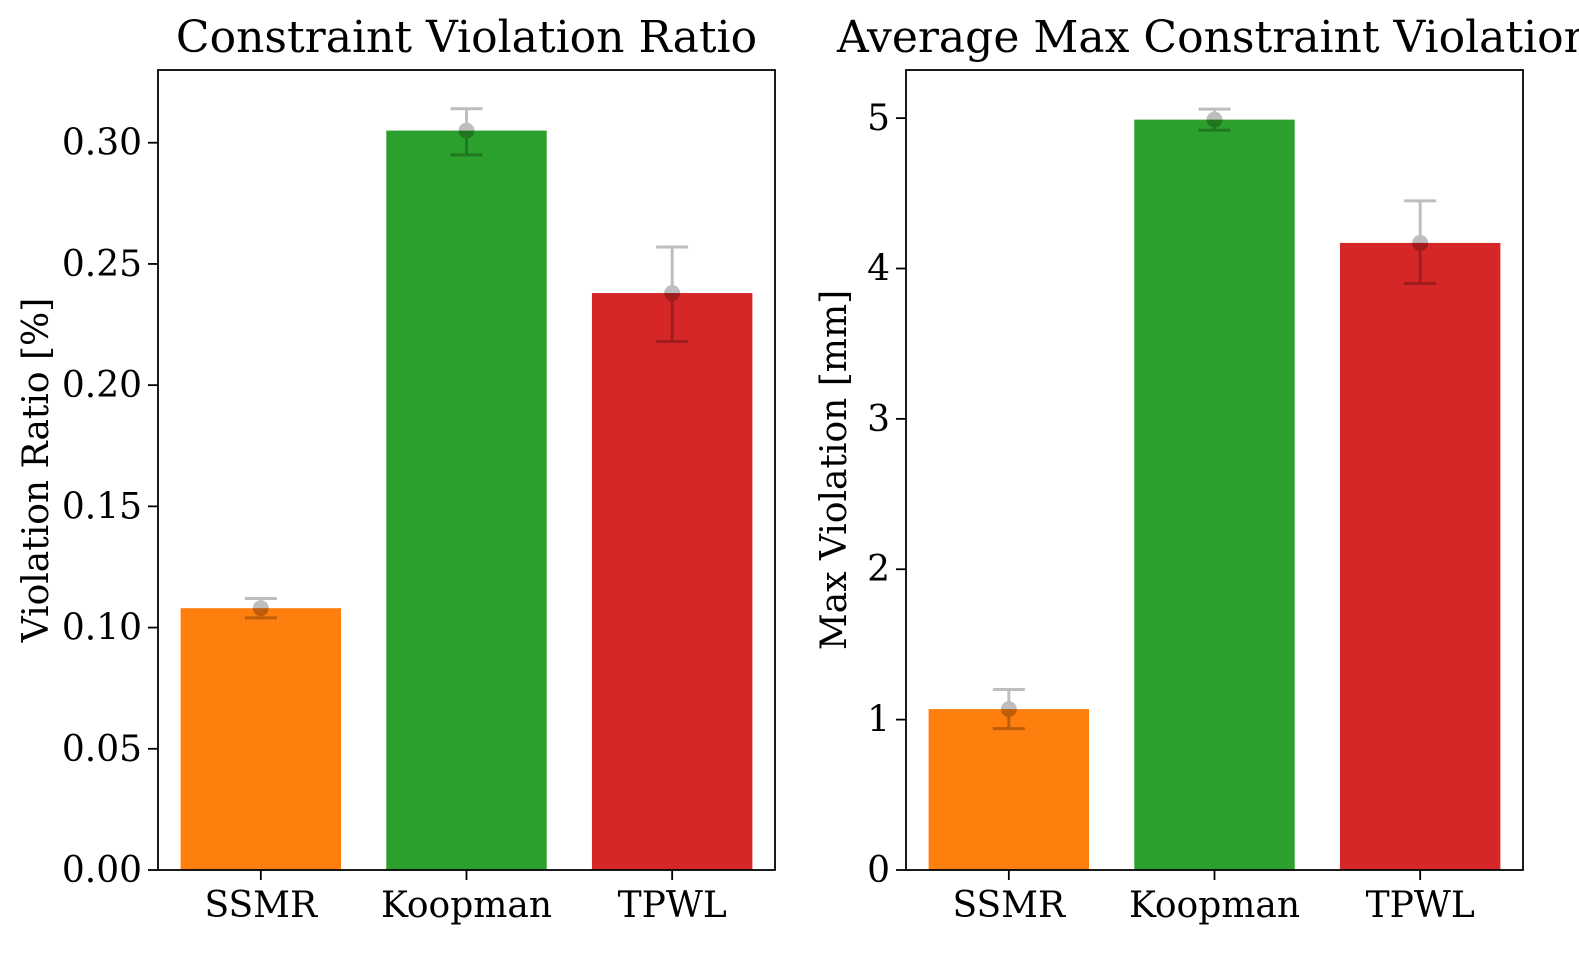  What do you see at coordinates (1207, 37) in the screenshot?
I see `chart-title: Average Max Constraint Violation` at bounding box center [1207, 37].